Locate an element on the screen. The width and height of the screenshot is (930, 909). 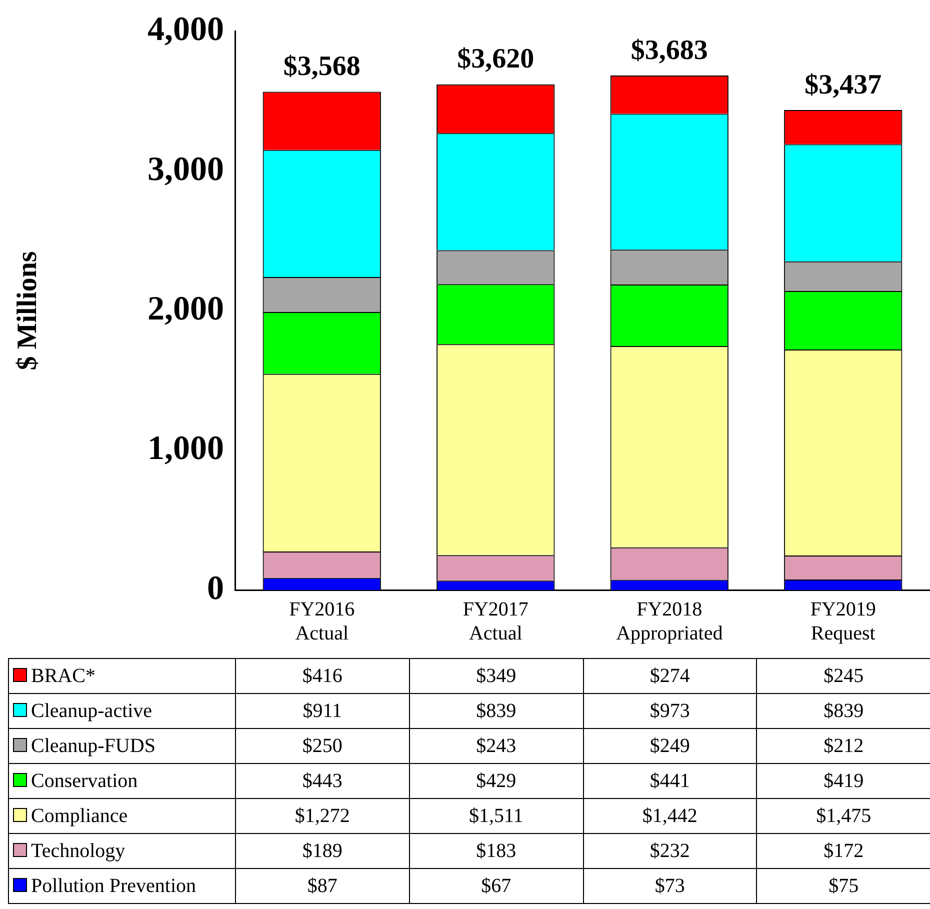
data-label: $189 is located at coordinates (323, 851).